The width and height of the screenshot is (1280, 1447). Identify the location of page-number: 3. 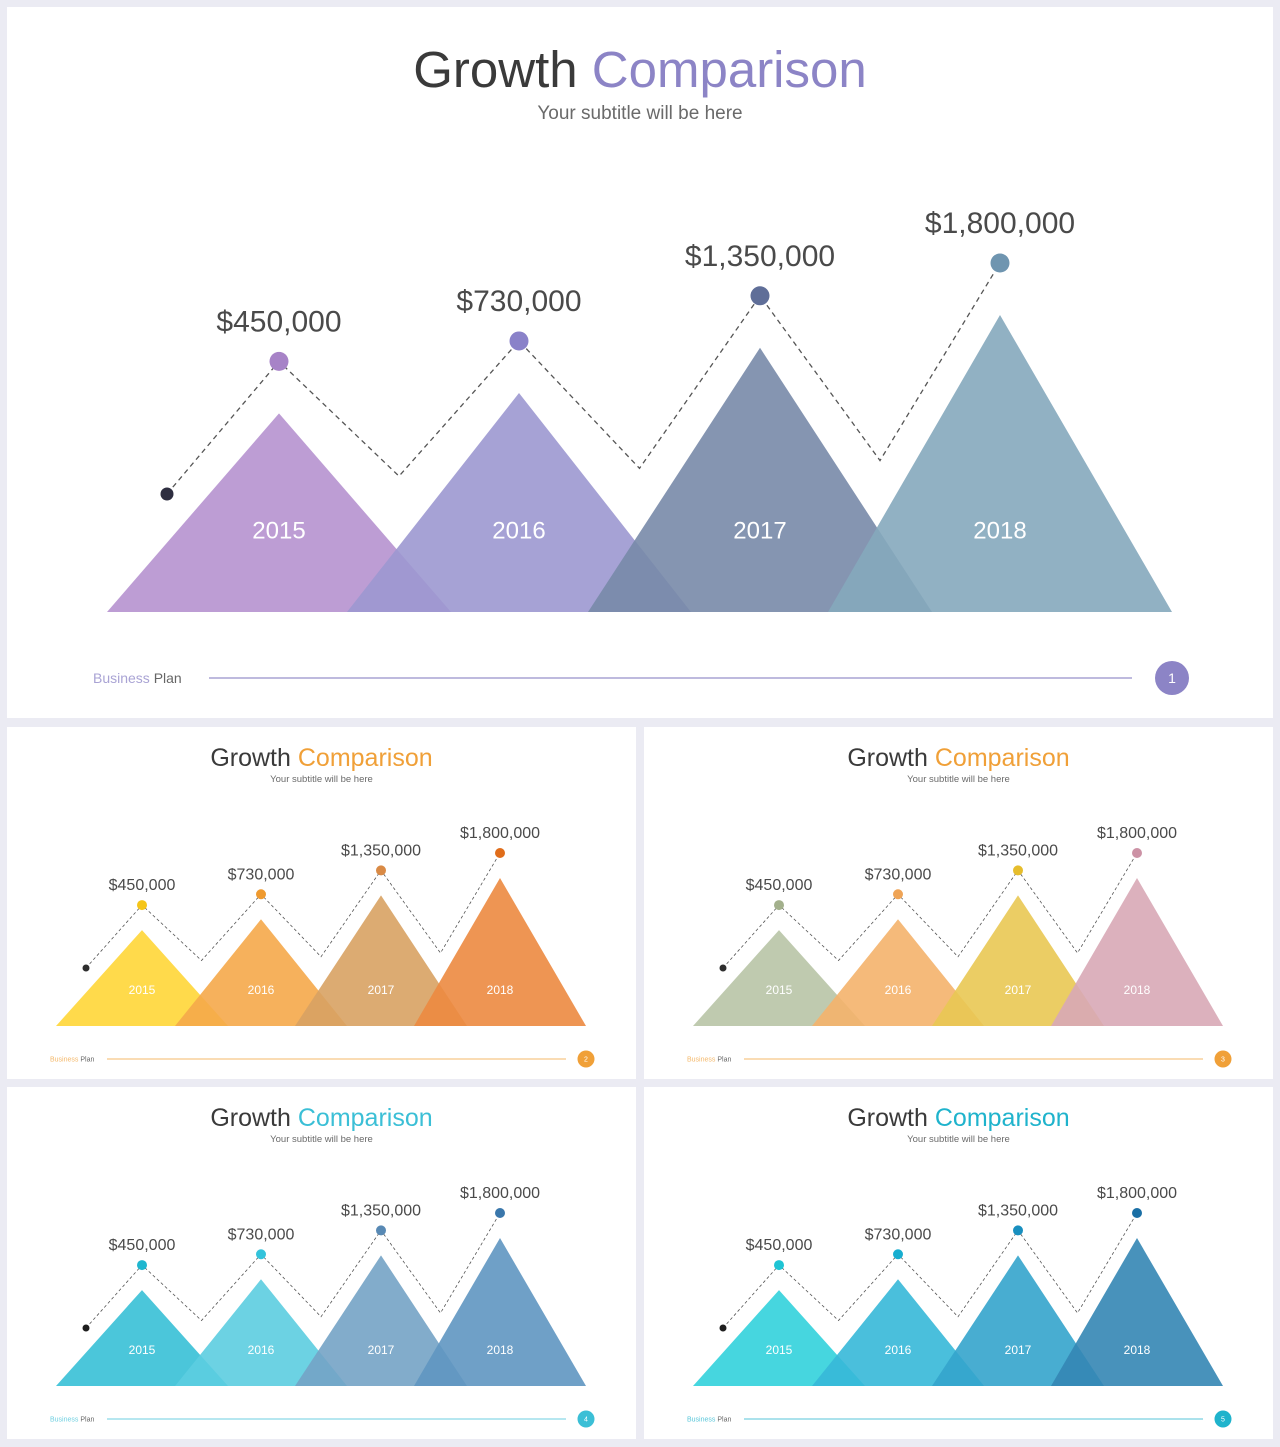
(1223, 1059).